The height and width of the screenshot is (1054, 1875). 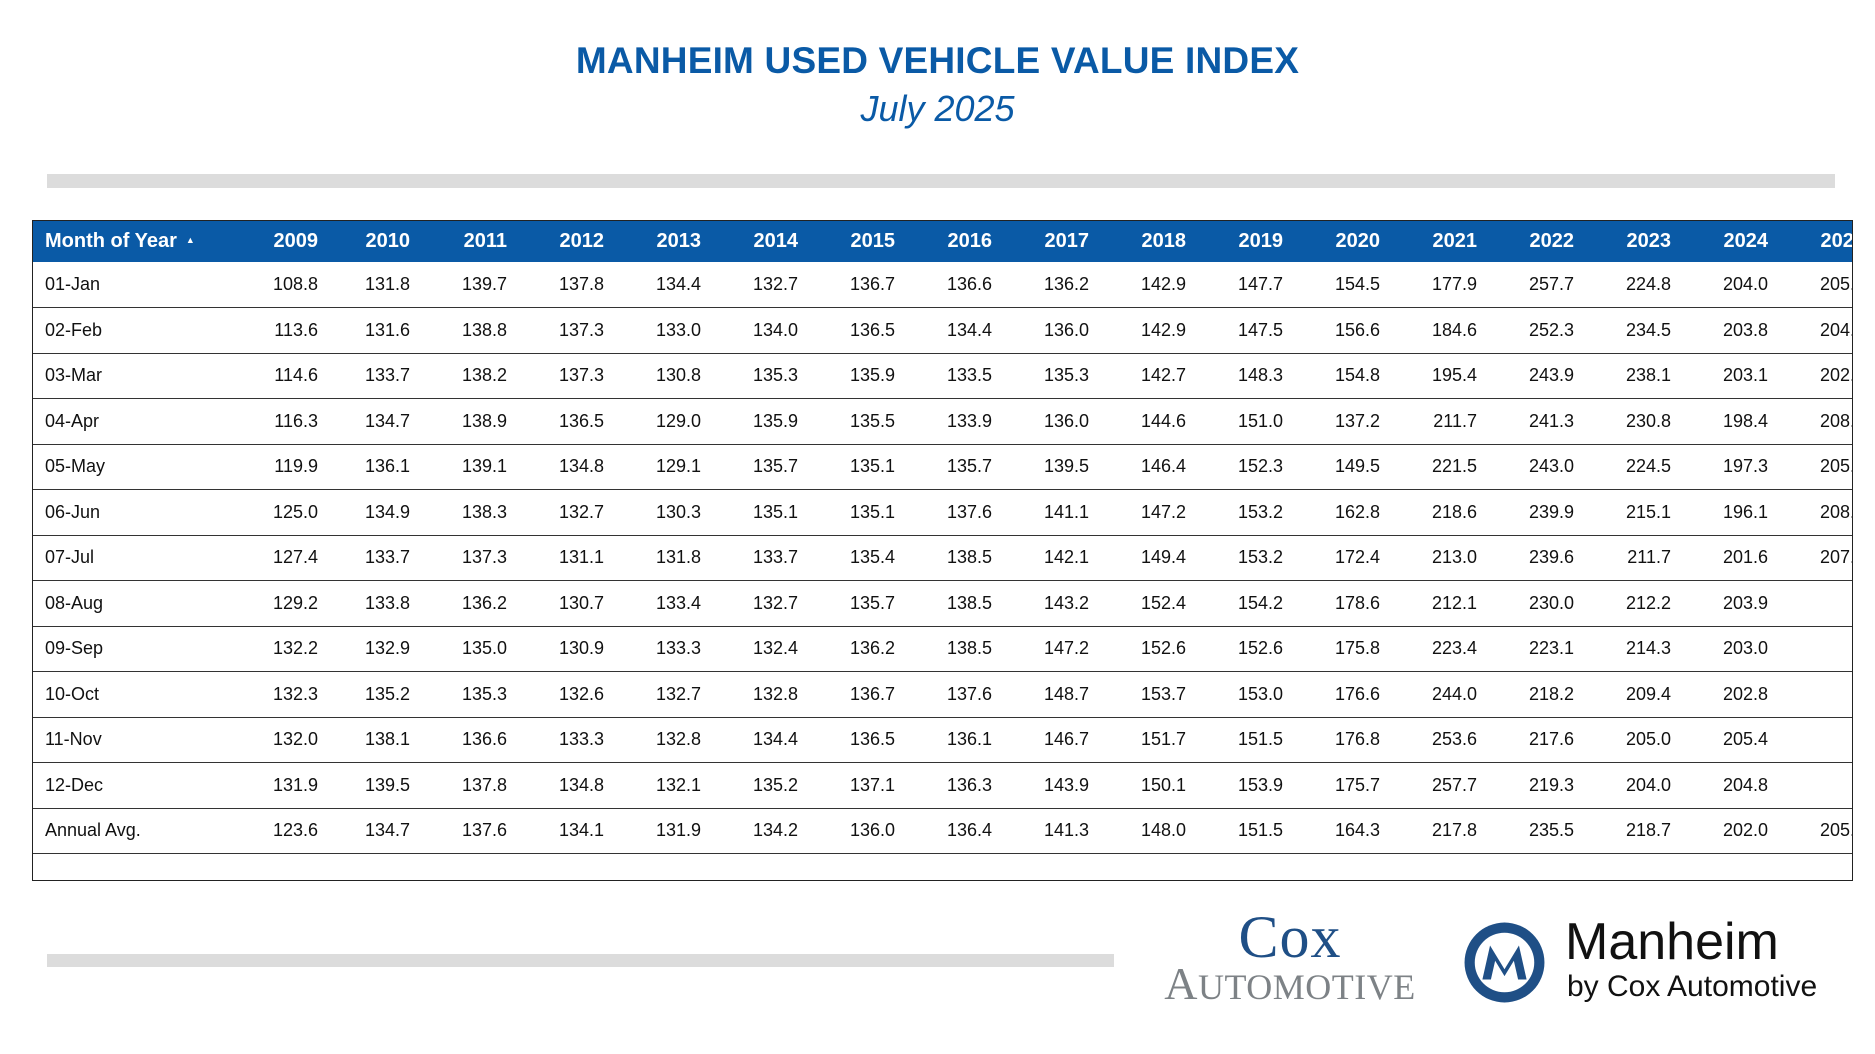 What do you see at coordinates (1067, 241) in the screenshot?
I see `year-header-2017: 2017` at bounding box center [1067, 241].